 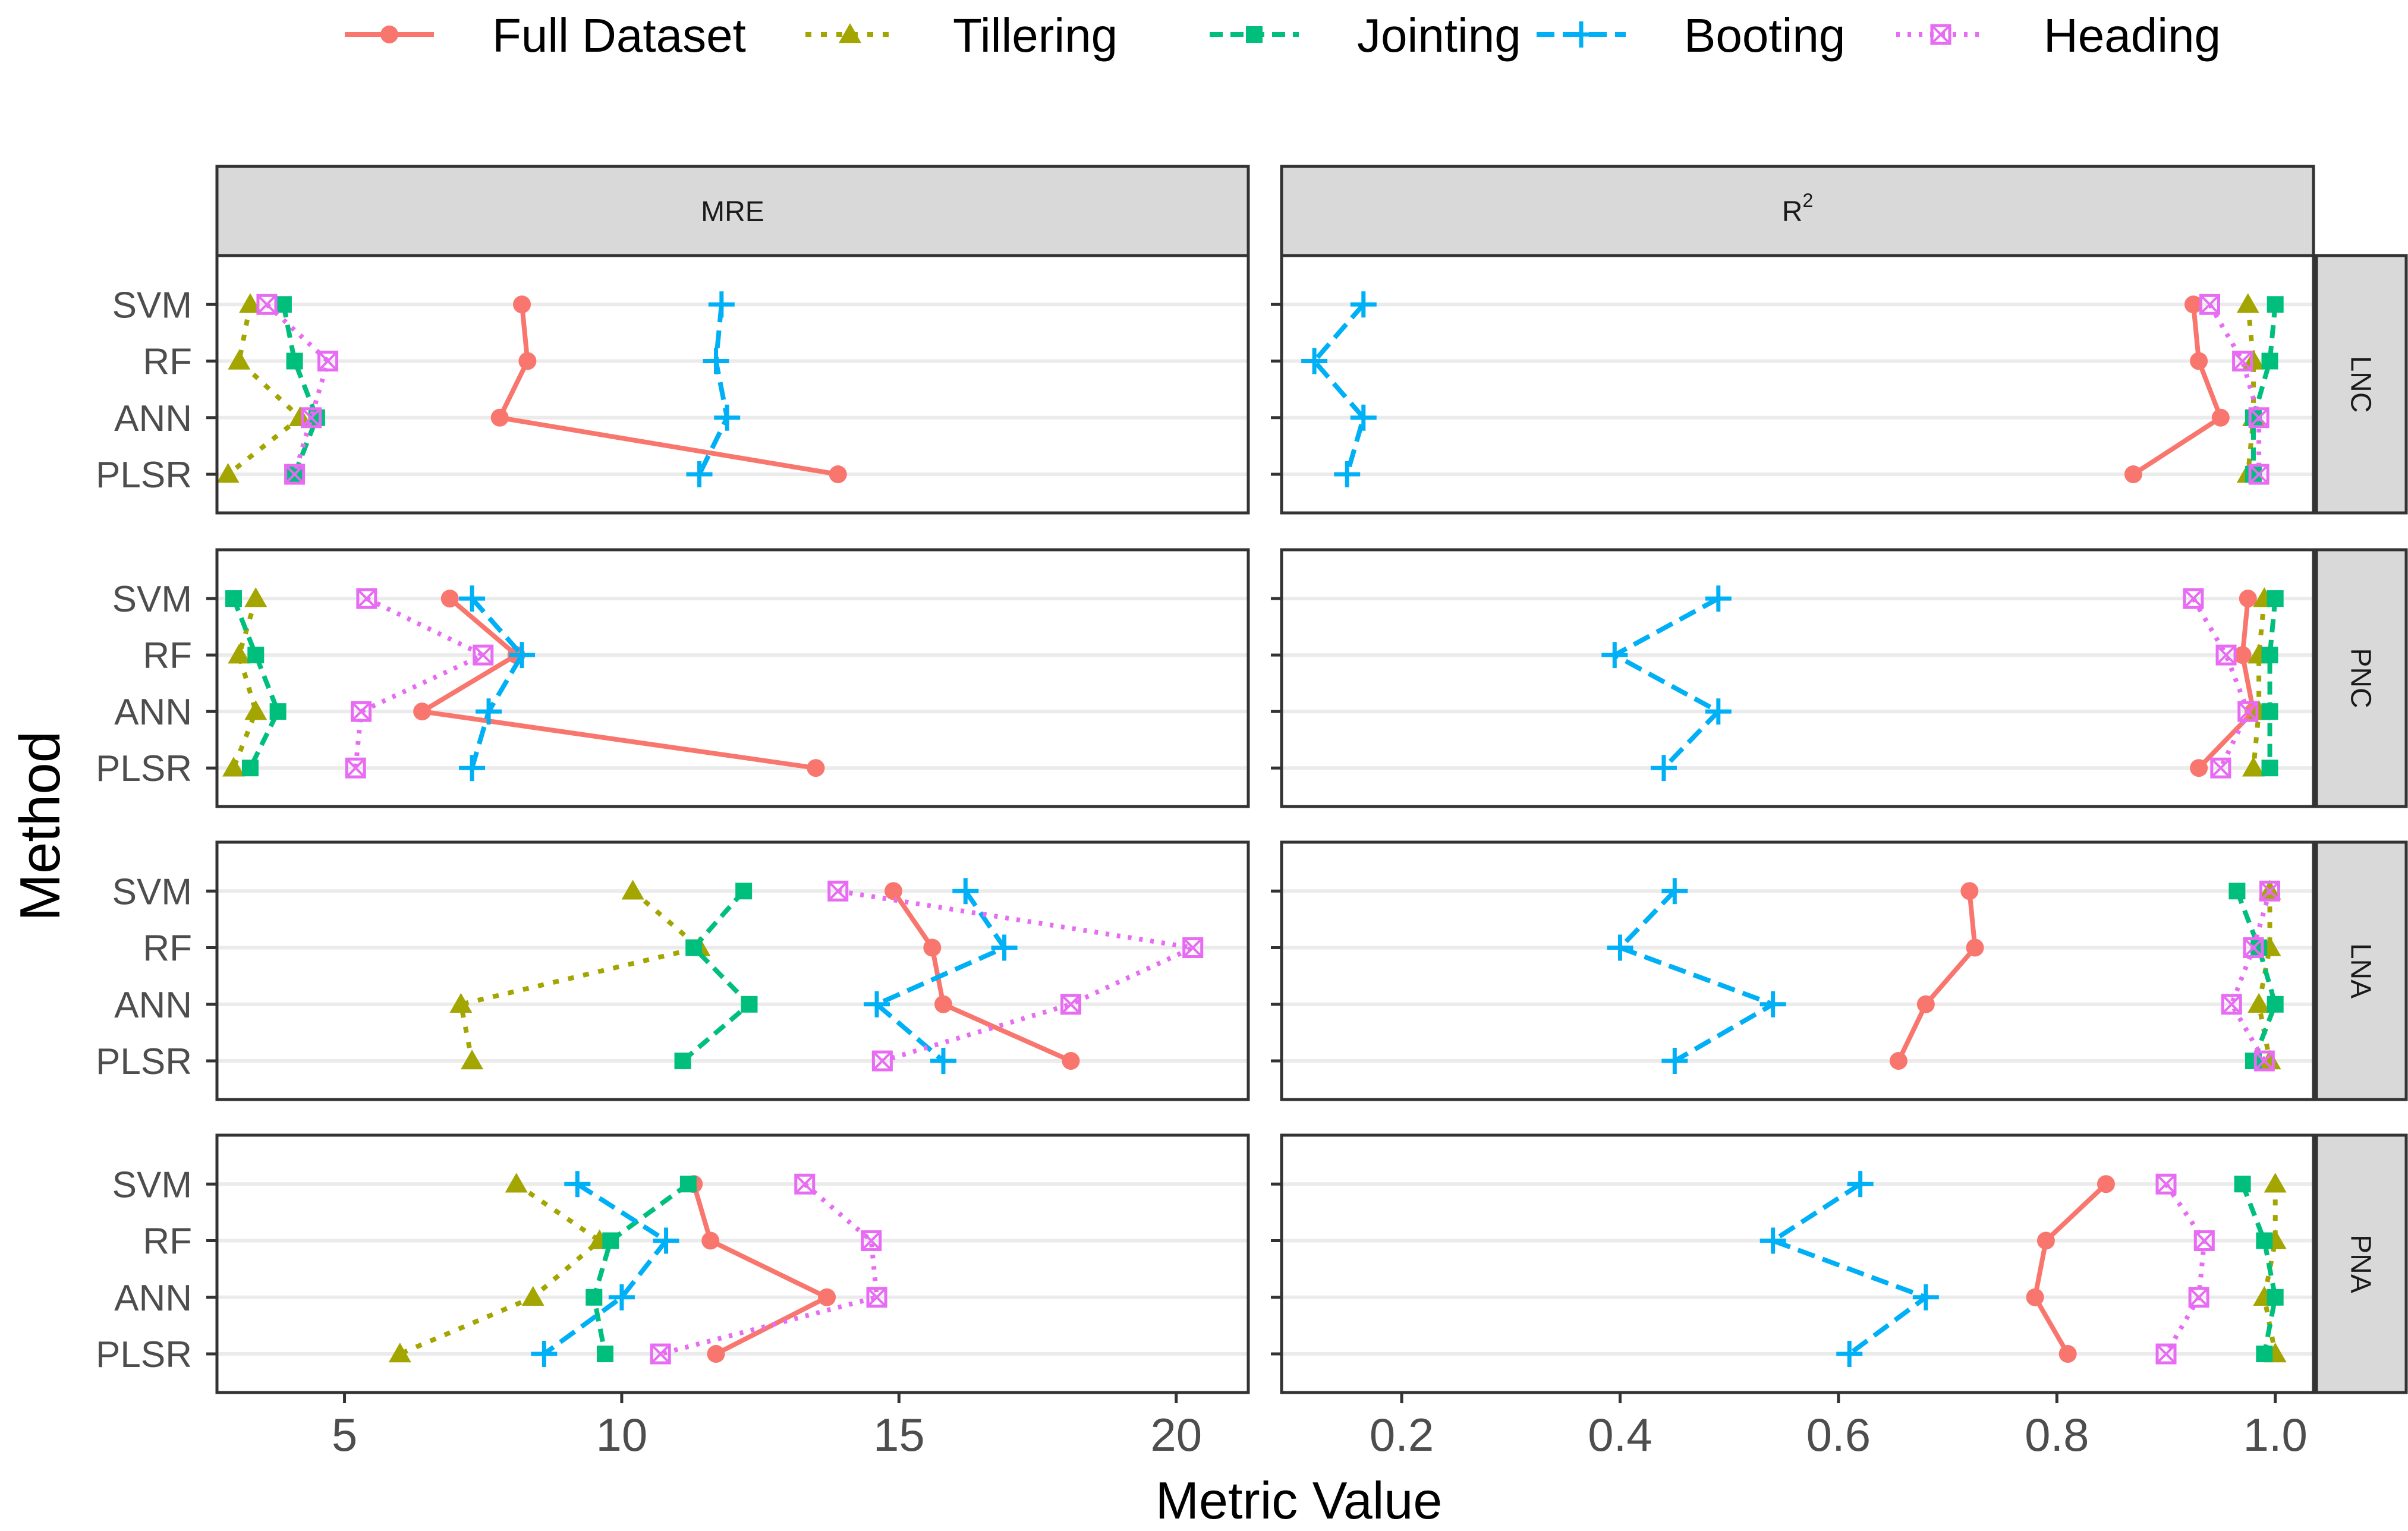 I want to click on strip-label: PNA, so click(x=2360, y=1263).